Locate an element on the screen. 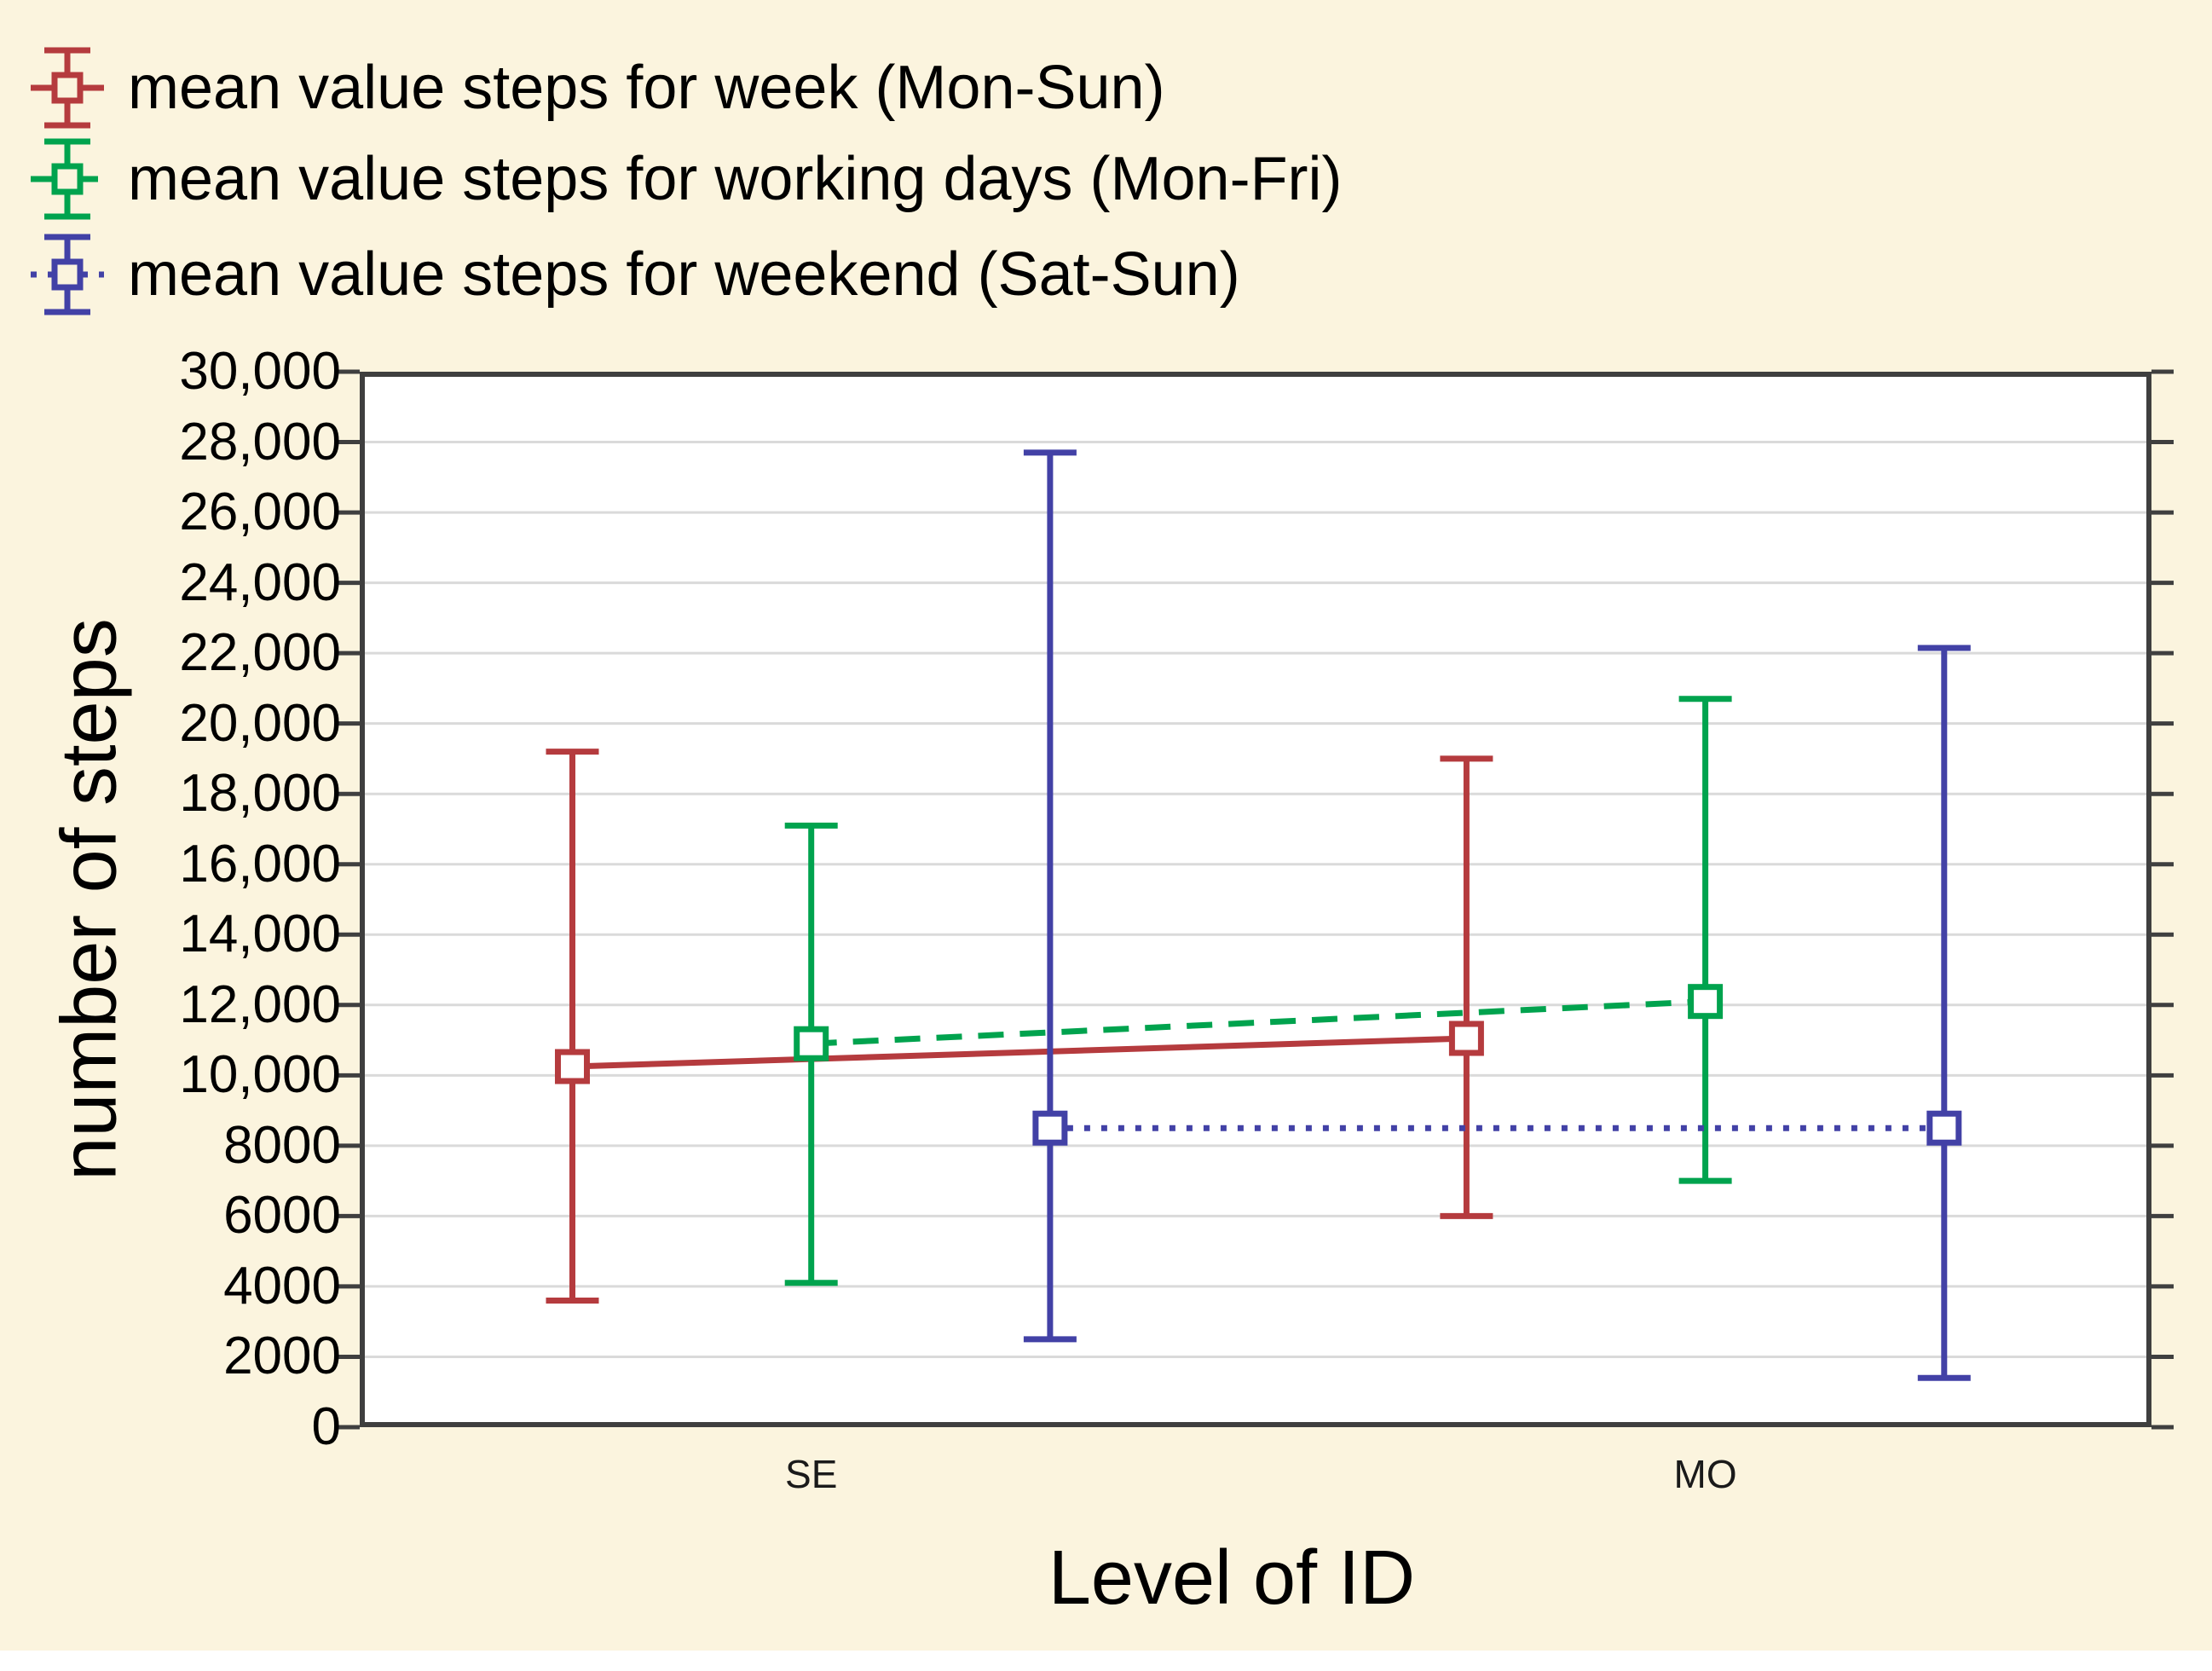 This screenshot has height=1671, width=2212. page-bottom-margin is located at coordinates (1106, 1661).